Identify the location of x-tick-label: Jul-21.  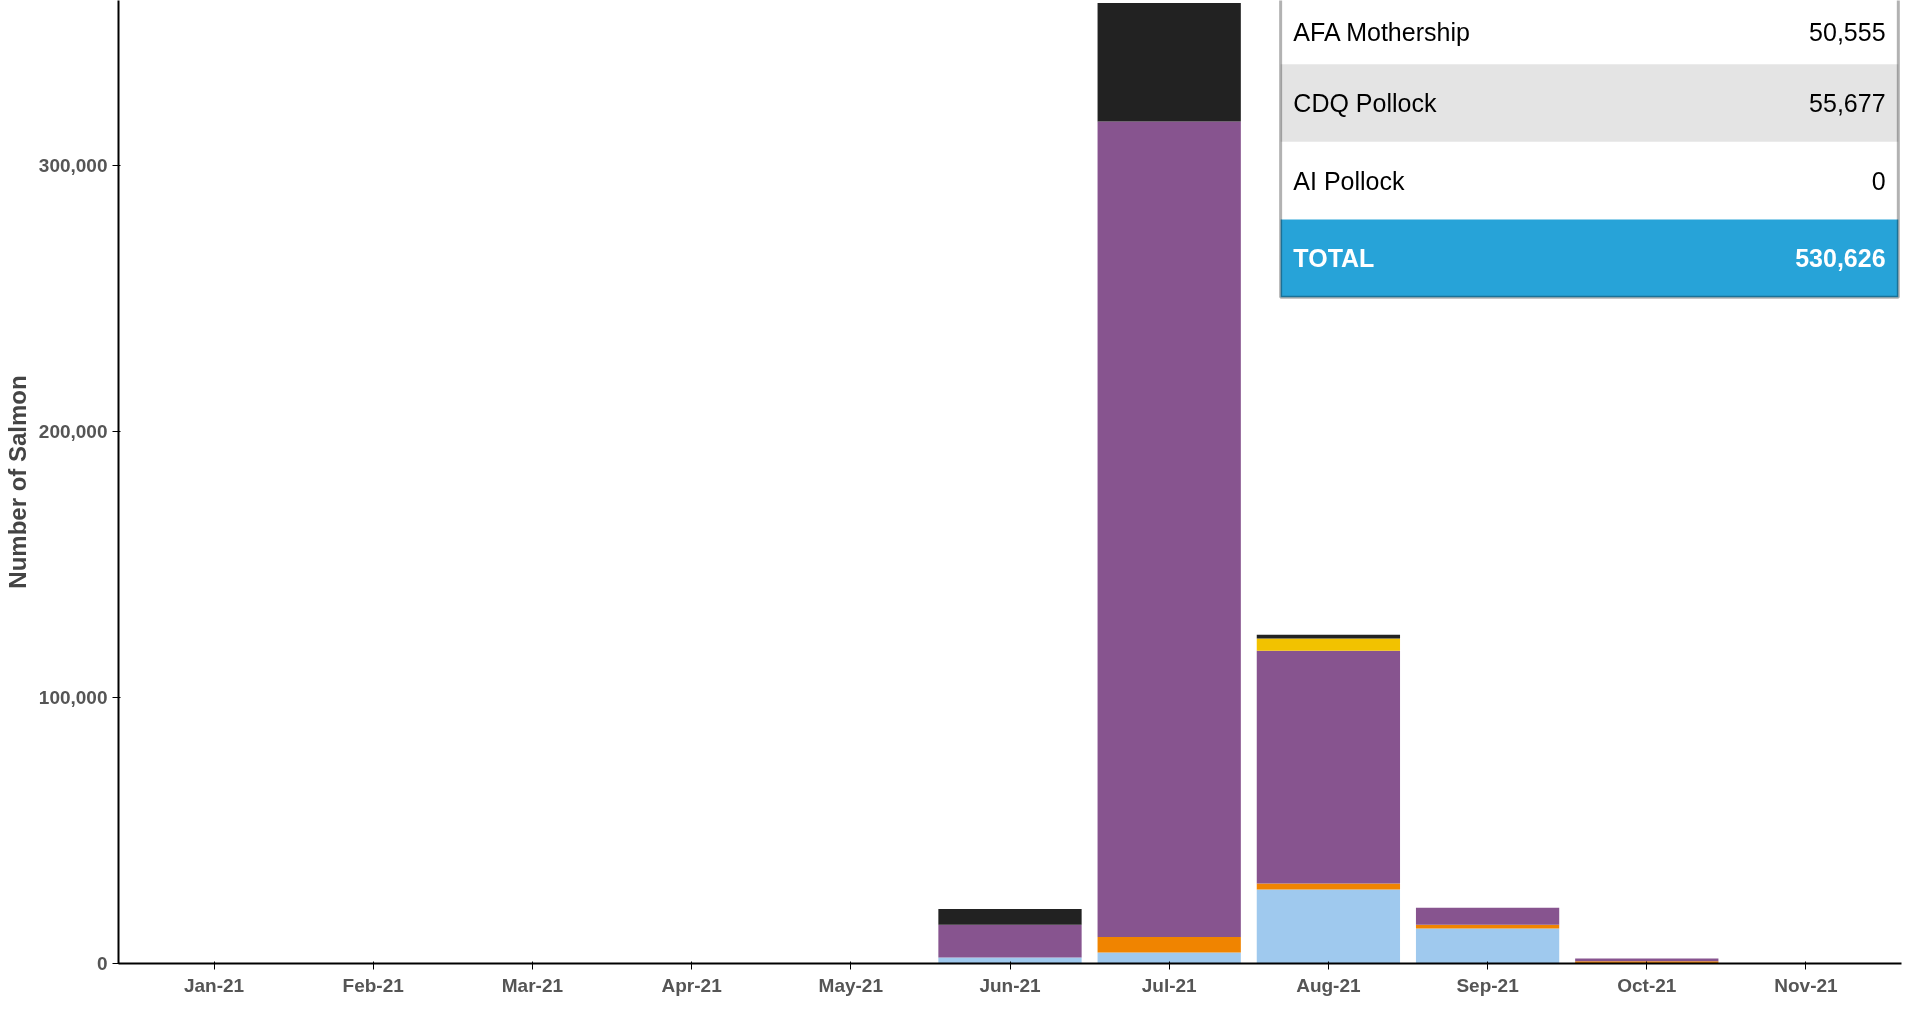
(1169, 985).